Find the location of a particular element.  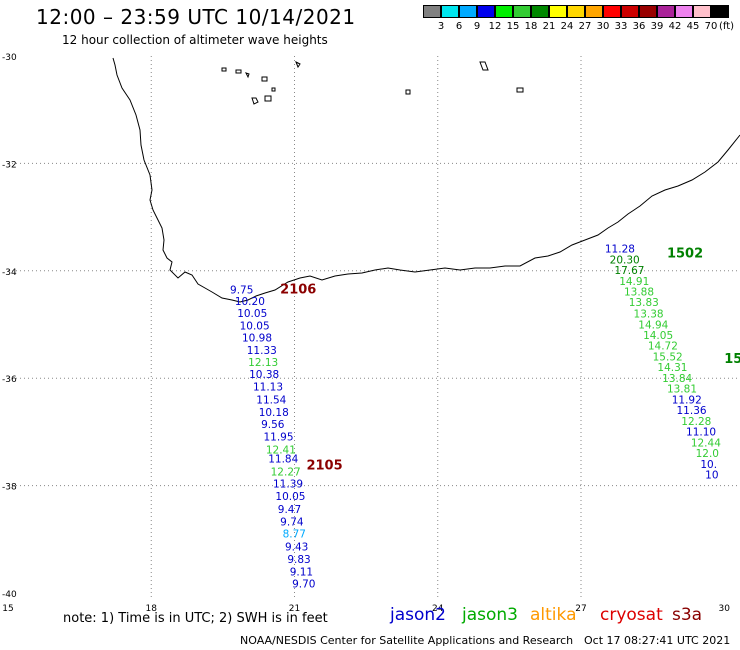

color-scale-tick: 70 is located at coordinates (711, 26).